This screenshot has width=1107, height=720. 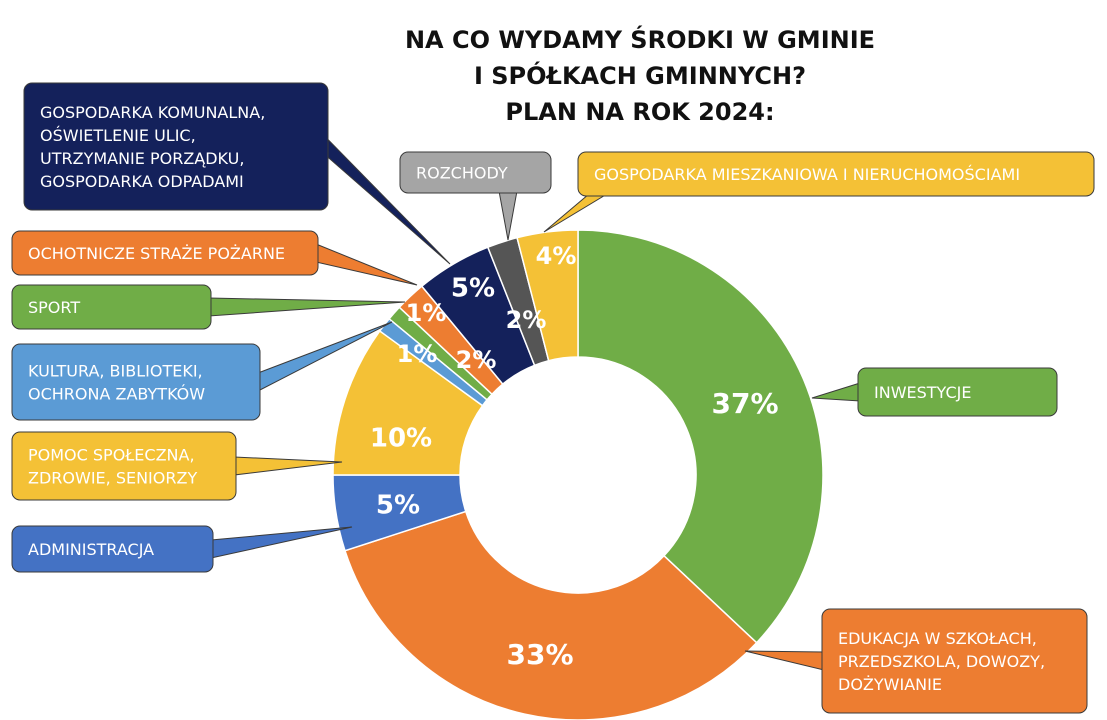 I want to click on callout-label-rozchody-1: ROZCHODY, so click(x=462, y=173).